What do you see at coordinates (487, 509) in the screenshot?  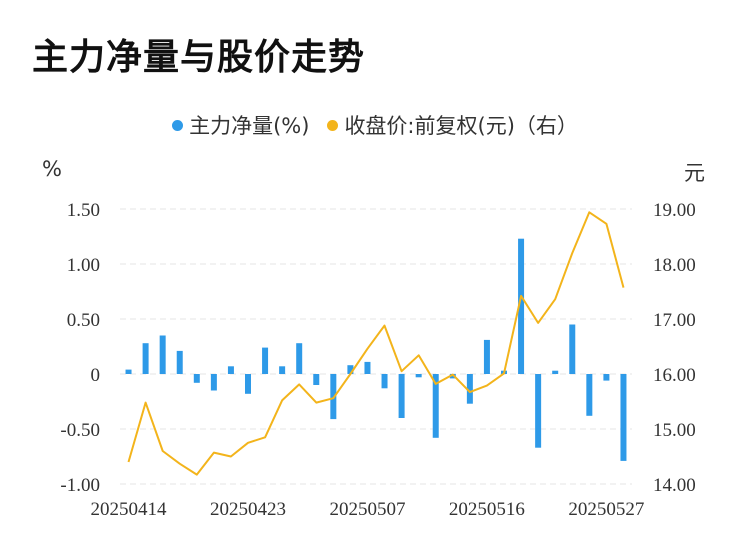 I see `x-tick-label: 20250516` at bounding box center [487, 509].